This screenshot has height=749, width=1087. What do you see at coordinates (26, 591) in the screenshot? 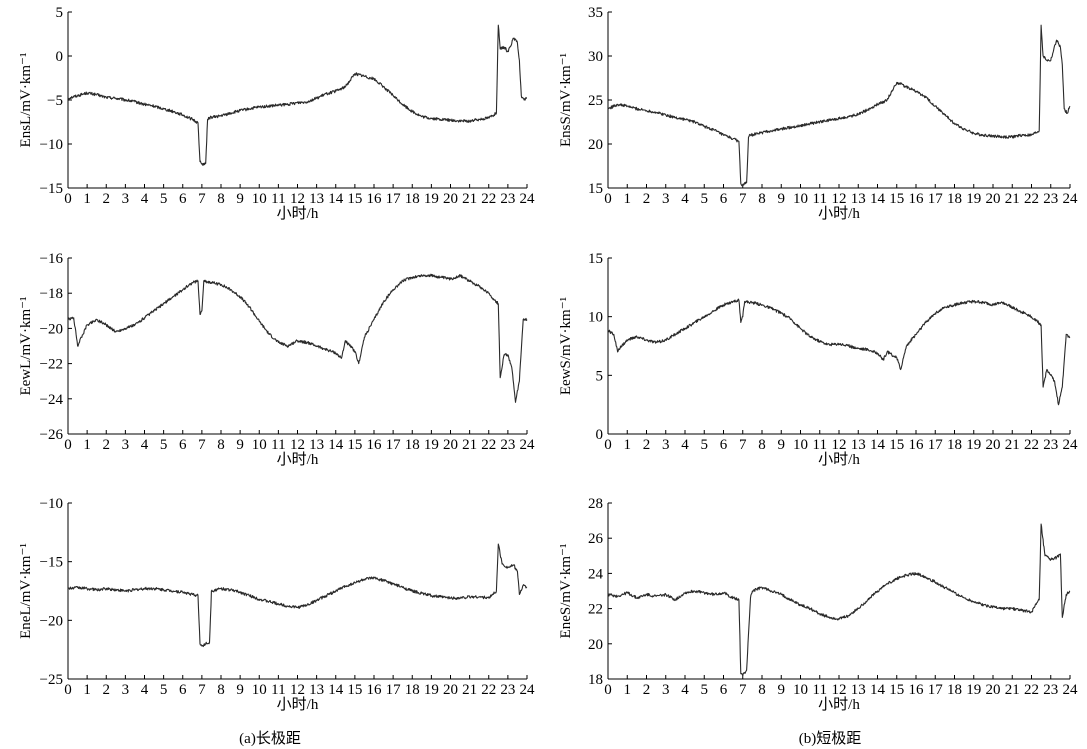
I see `y-axis-title: EneL/mV·km⁻¹` at bounding box center [26, 591].